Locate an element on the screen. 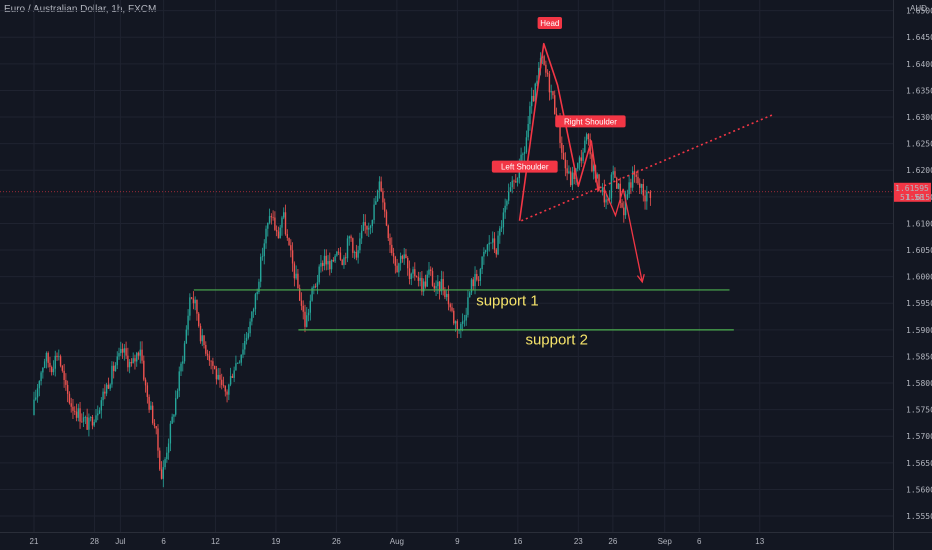  pattern-line is located at coordinates (558, 131).